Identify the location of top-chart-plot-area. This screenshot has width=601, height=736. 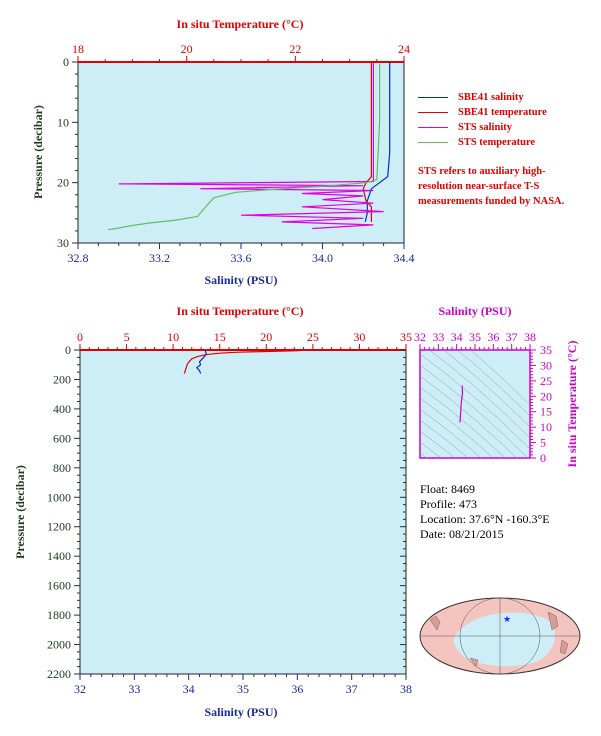
(241, 152).